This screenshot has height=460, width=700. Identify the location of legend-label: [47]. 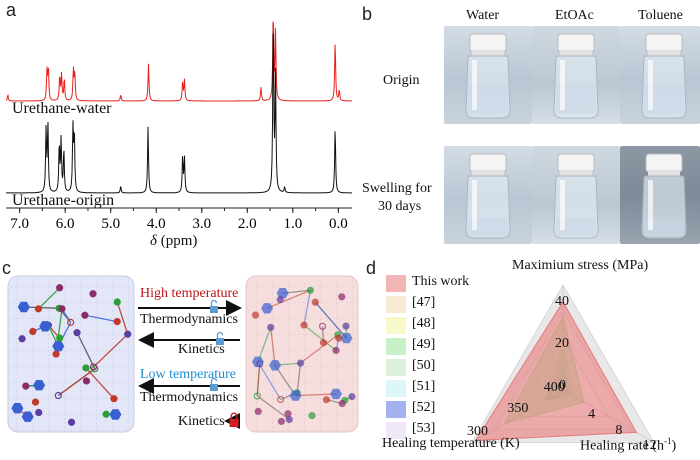
(424, 302).